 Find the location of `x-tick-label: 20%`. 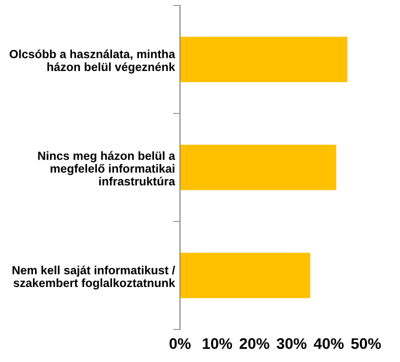

x-tick-label: 20% is located at coordinates (255, 343).